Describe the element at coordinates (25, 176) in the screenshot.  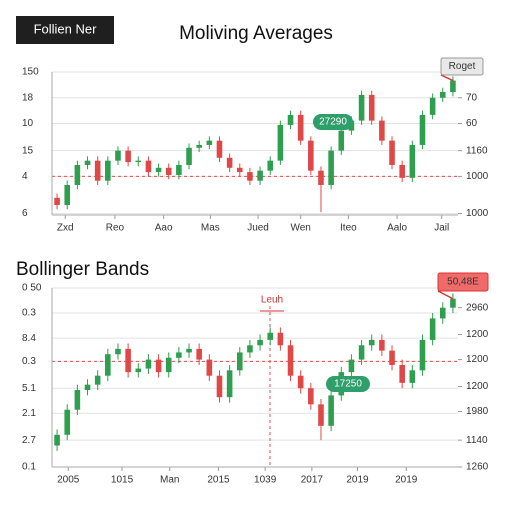
I see `y-tick-label: 4` at that location.